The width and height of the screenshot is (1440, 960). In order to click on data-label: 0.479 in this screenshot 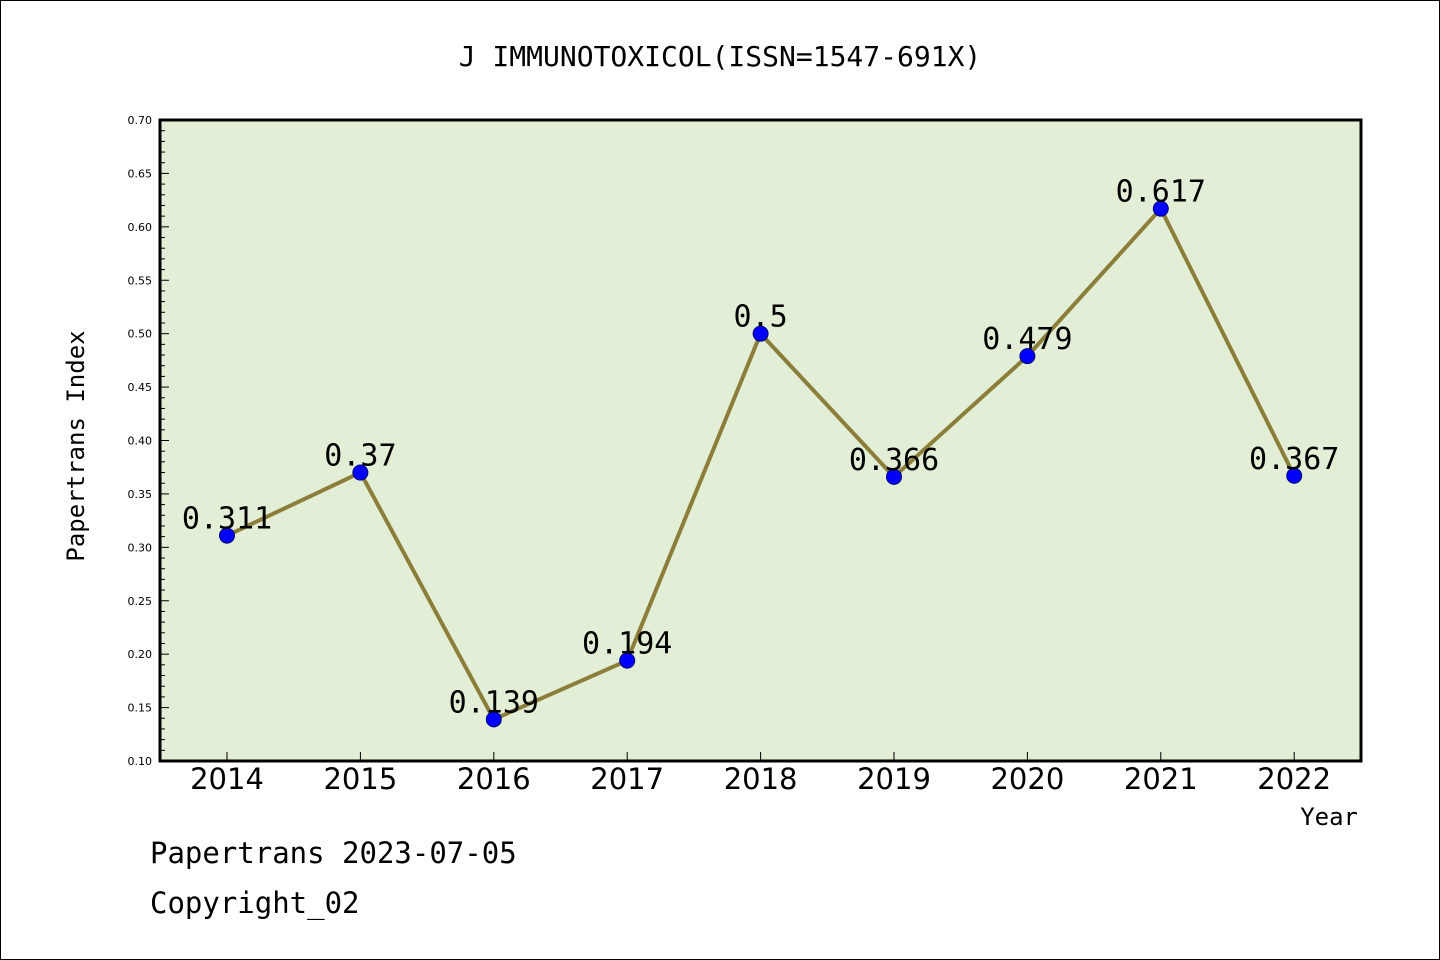, I will do `click(1027, 339)`.